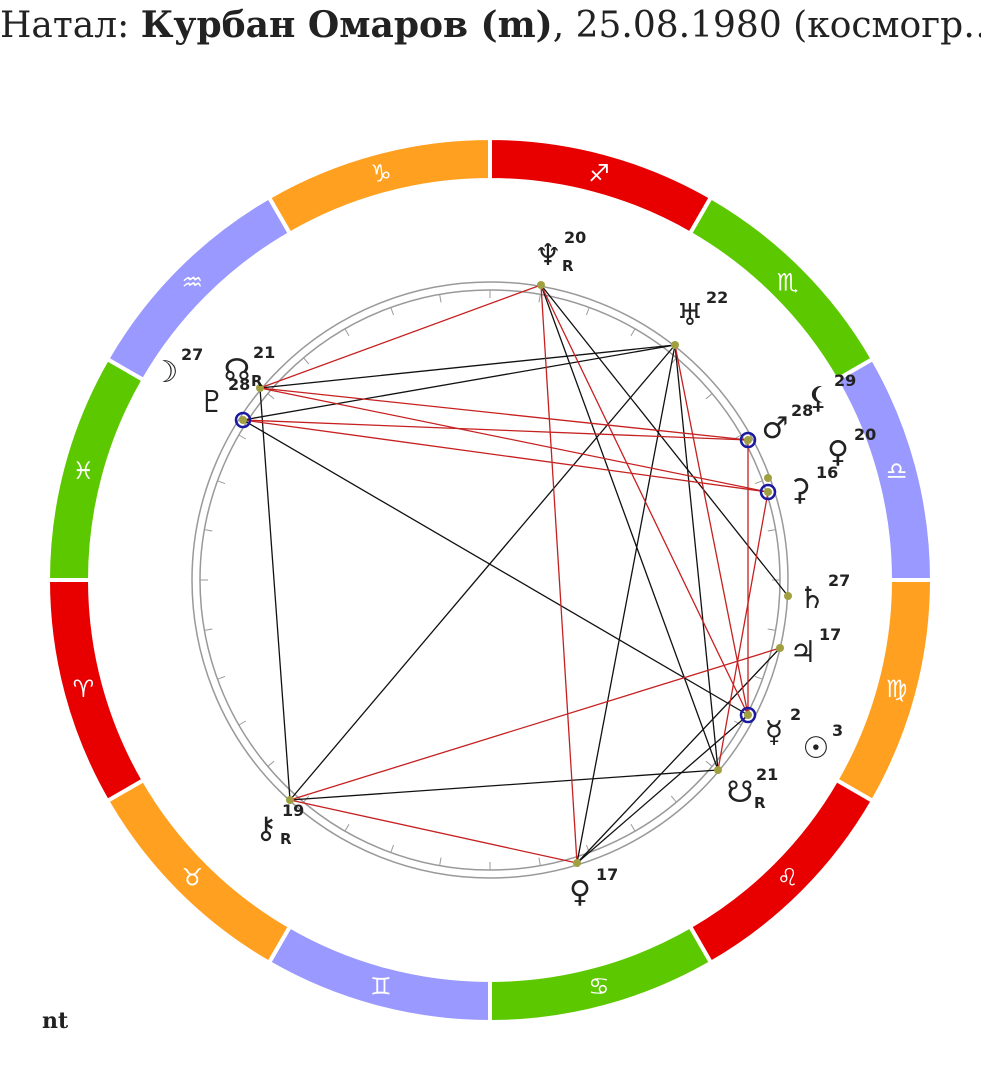 The height and width of the screenshot is (1080, 981). I want to click on planet-label: ♂, so click(775, 428).